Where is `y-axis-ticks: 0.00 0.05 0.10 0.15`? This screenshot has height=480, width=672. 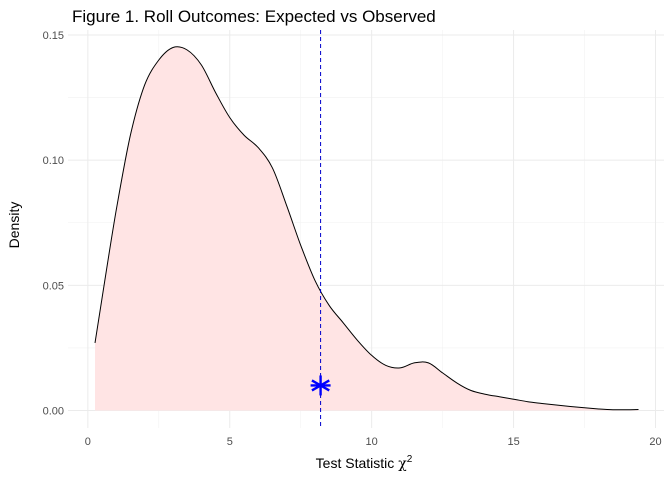 y-axis-ticks: 0.00 0.05 0.10 0.15 is located at coordinates (53, 223).